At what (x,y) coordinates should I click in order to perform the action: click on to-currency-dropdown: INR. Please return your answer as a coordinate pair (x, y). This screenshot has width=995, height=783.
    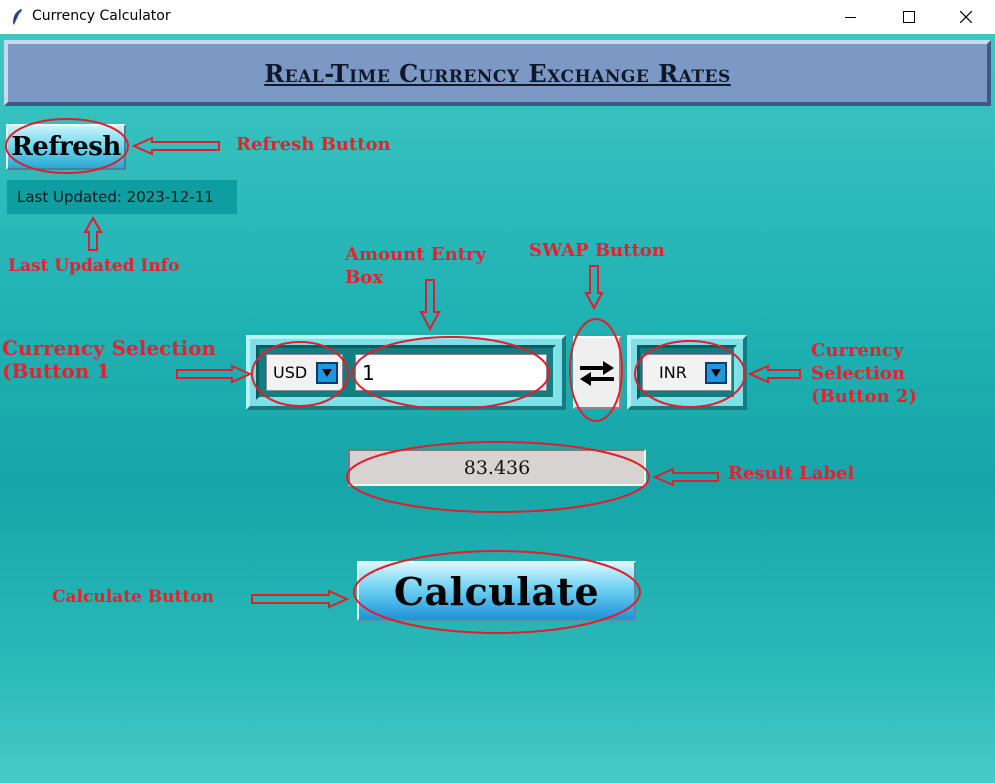
    Looking at the image, I should click on (687, 372).